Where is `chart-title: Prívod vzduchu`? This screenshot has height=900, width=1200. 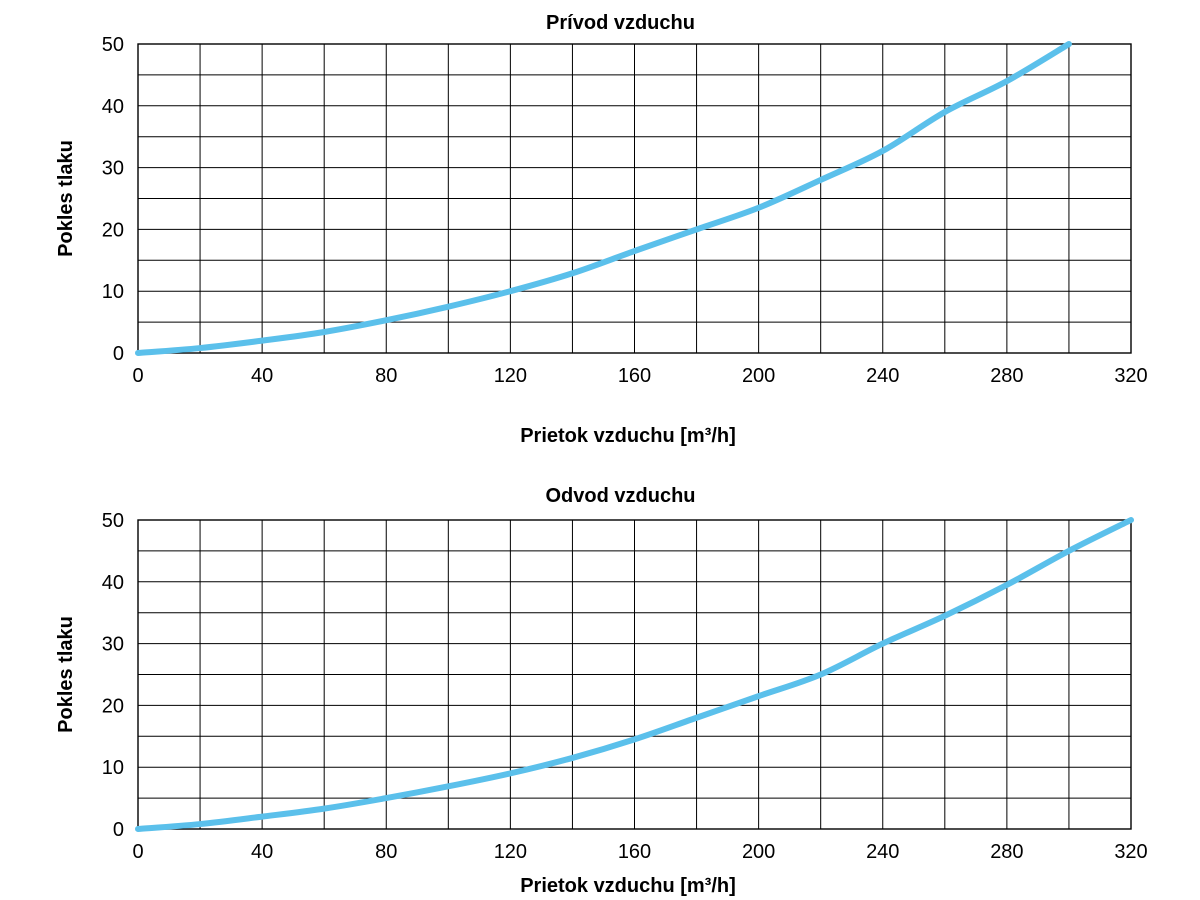 chart-title: Prívod vzduchu is located at coordinates (620, 23).